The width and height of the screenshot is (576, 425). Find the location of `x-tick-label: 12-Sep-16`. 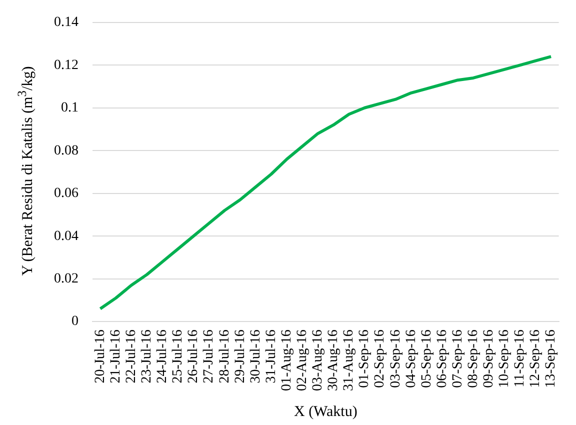

x-tick-label: 12-Sep-16 is located at coordinates (536, 359).